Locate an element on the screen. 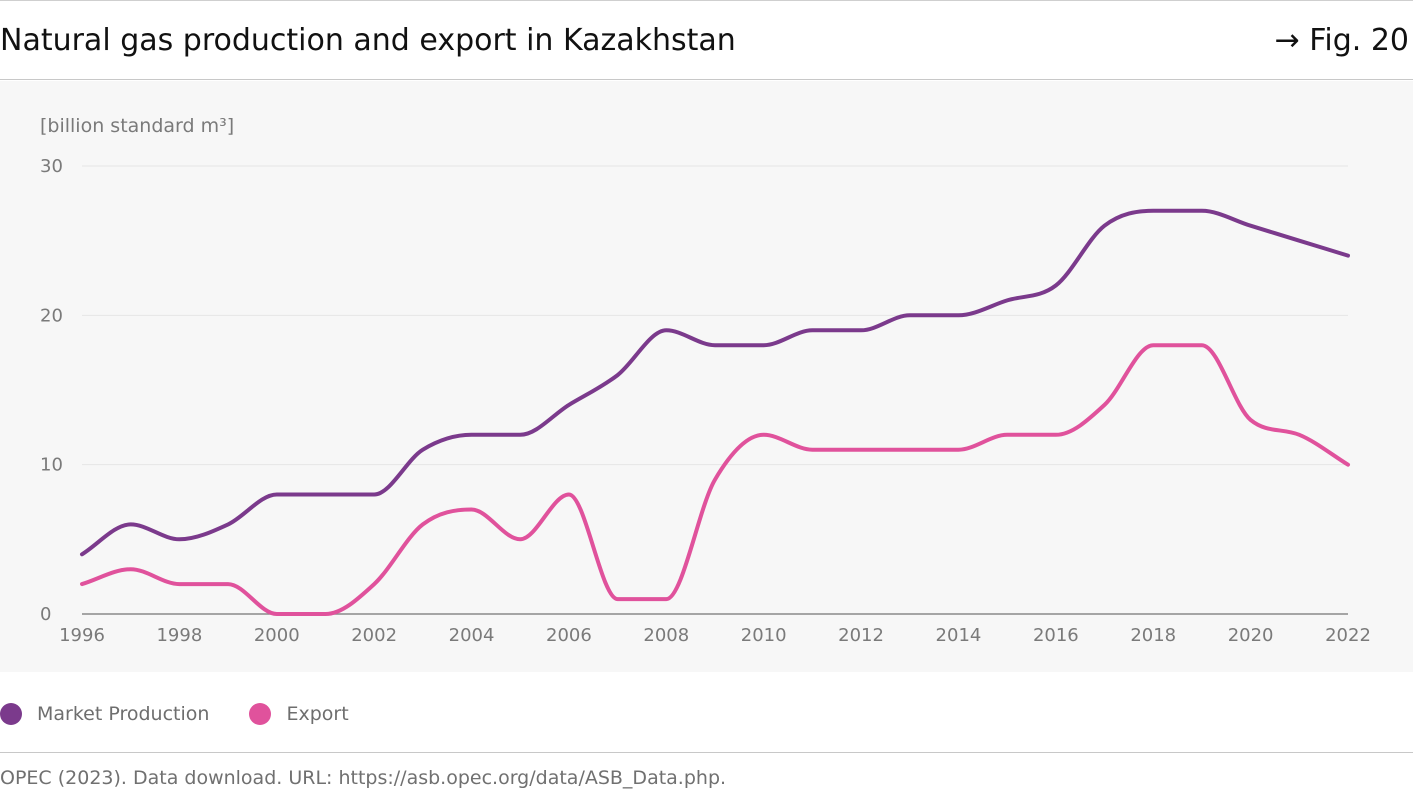  chart-legend: Market Production Export is located at coordinates (194, 714).